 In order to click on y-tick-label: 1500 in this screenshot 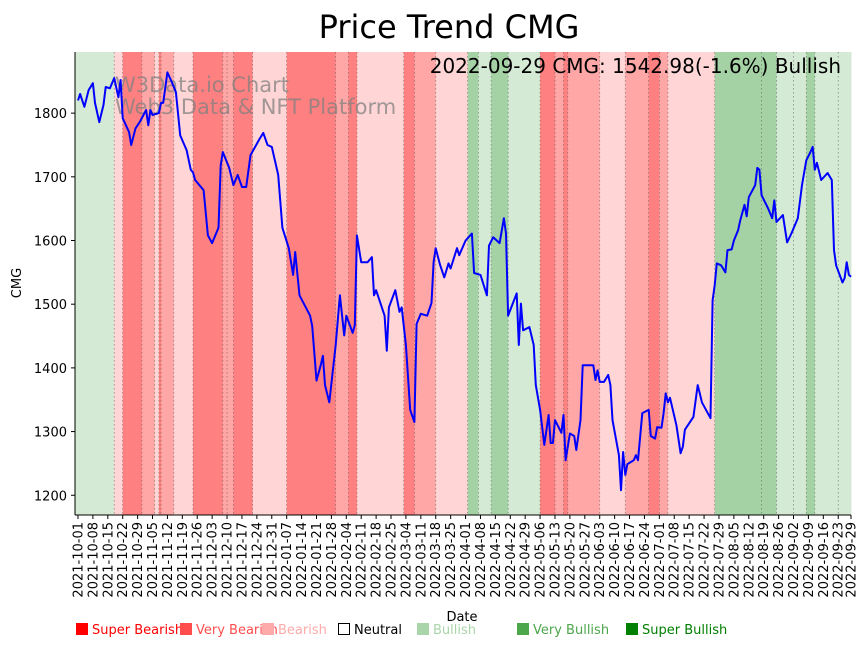, I will do `click(50, 305)`.